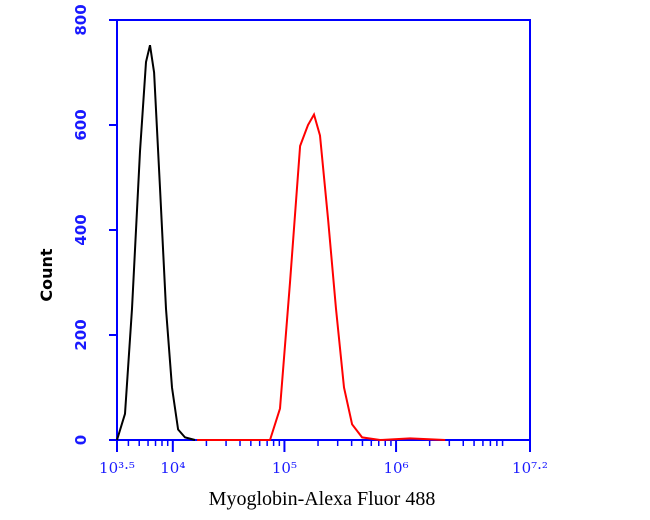 The image size is (650, 520). I want to click on x-tick-label: 10³·⁵, so click(117, 468).